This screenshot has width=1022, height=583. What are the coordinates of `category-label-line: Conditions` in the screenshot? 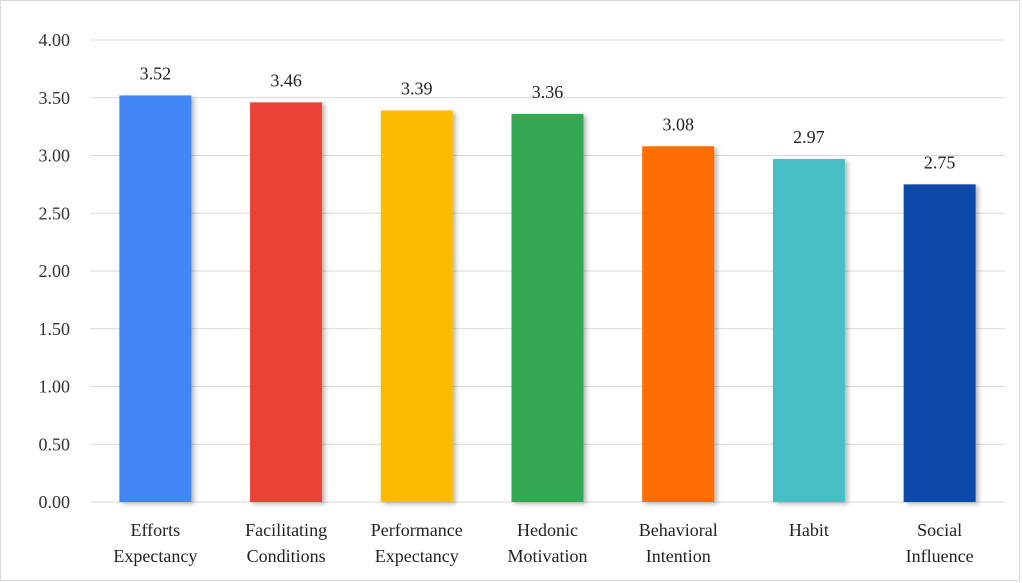 It's located at (286, 556).